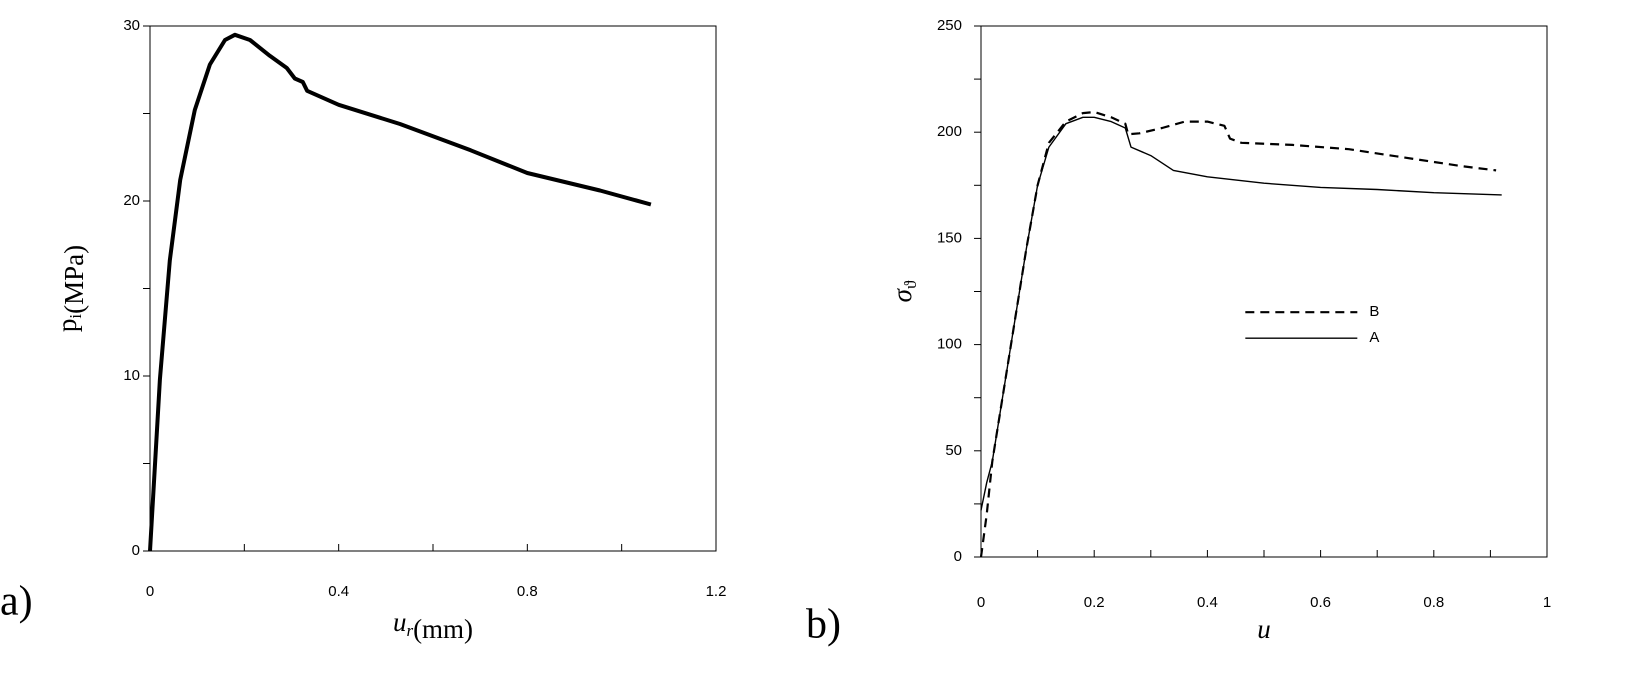 This screenshot has width=1631, height=689. I want to click on y-axis-label: pi(MPa), so click(70, 288).